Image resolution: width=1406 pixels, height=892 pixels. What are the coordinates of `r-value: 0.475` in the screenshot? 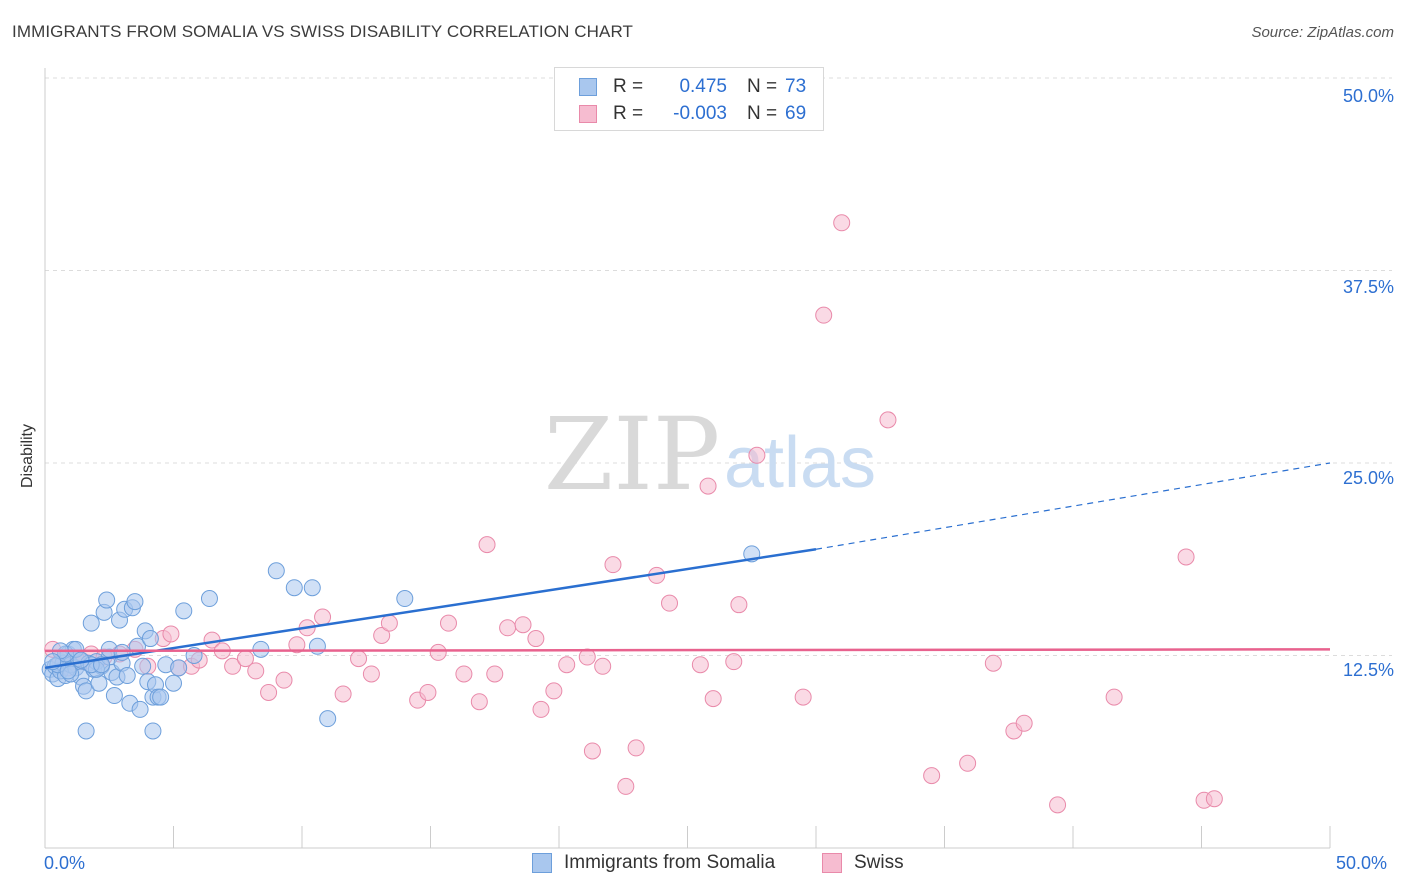 It's located at (703, 86).